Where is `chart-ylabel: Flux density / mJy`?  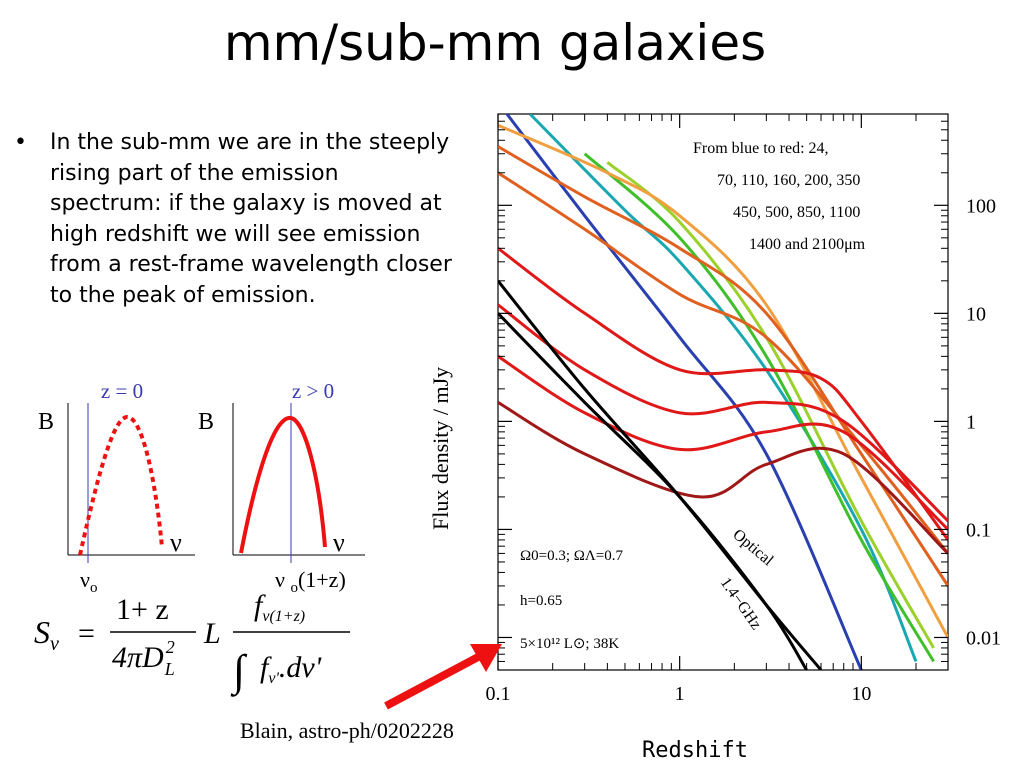
chart-ylabel: Flux density / mJy is located at coordinates (440, 448).